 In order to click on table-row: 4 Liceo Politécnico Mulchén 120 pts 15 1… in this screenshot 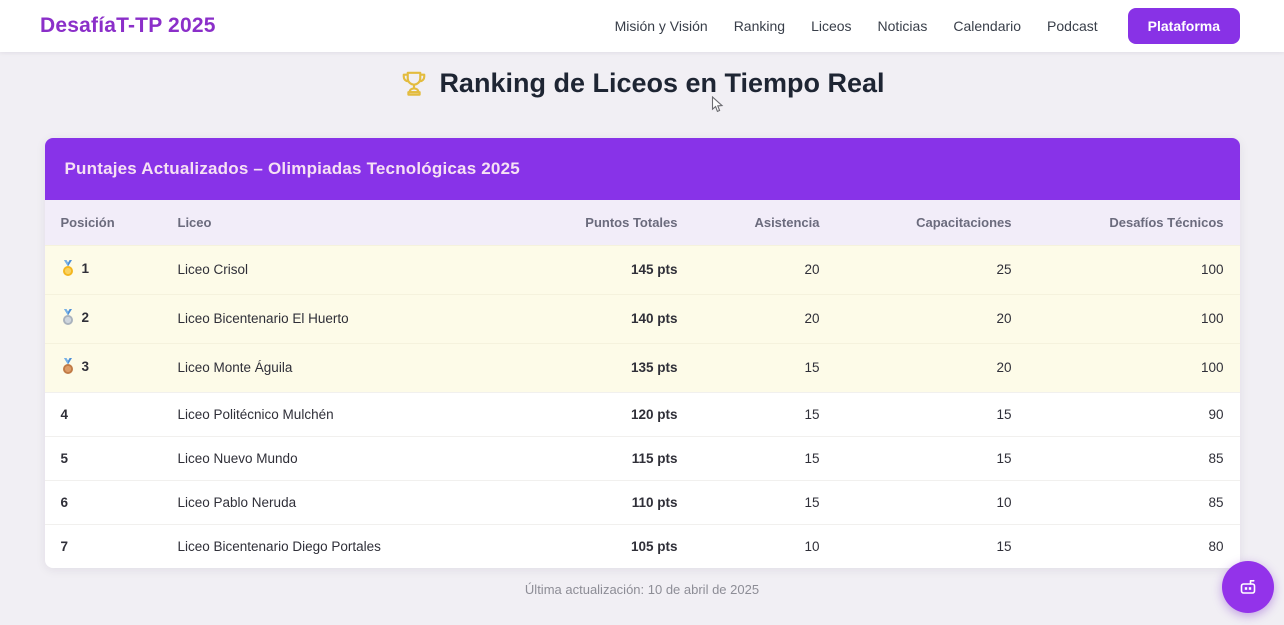, I will do `click(642, 413)`.